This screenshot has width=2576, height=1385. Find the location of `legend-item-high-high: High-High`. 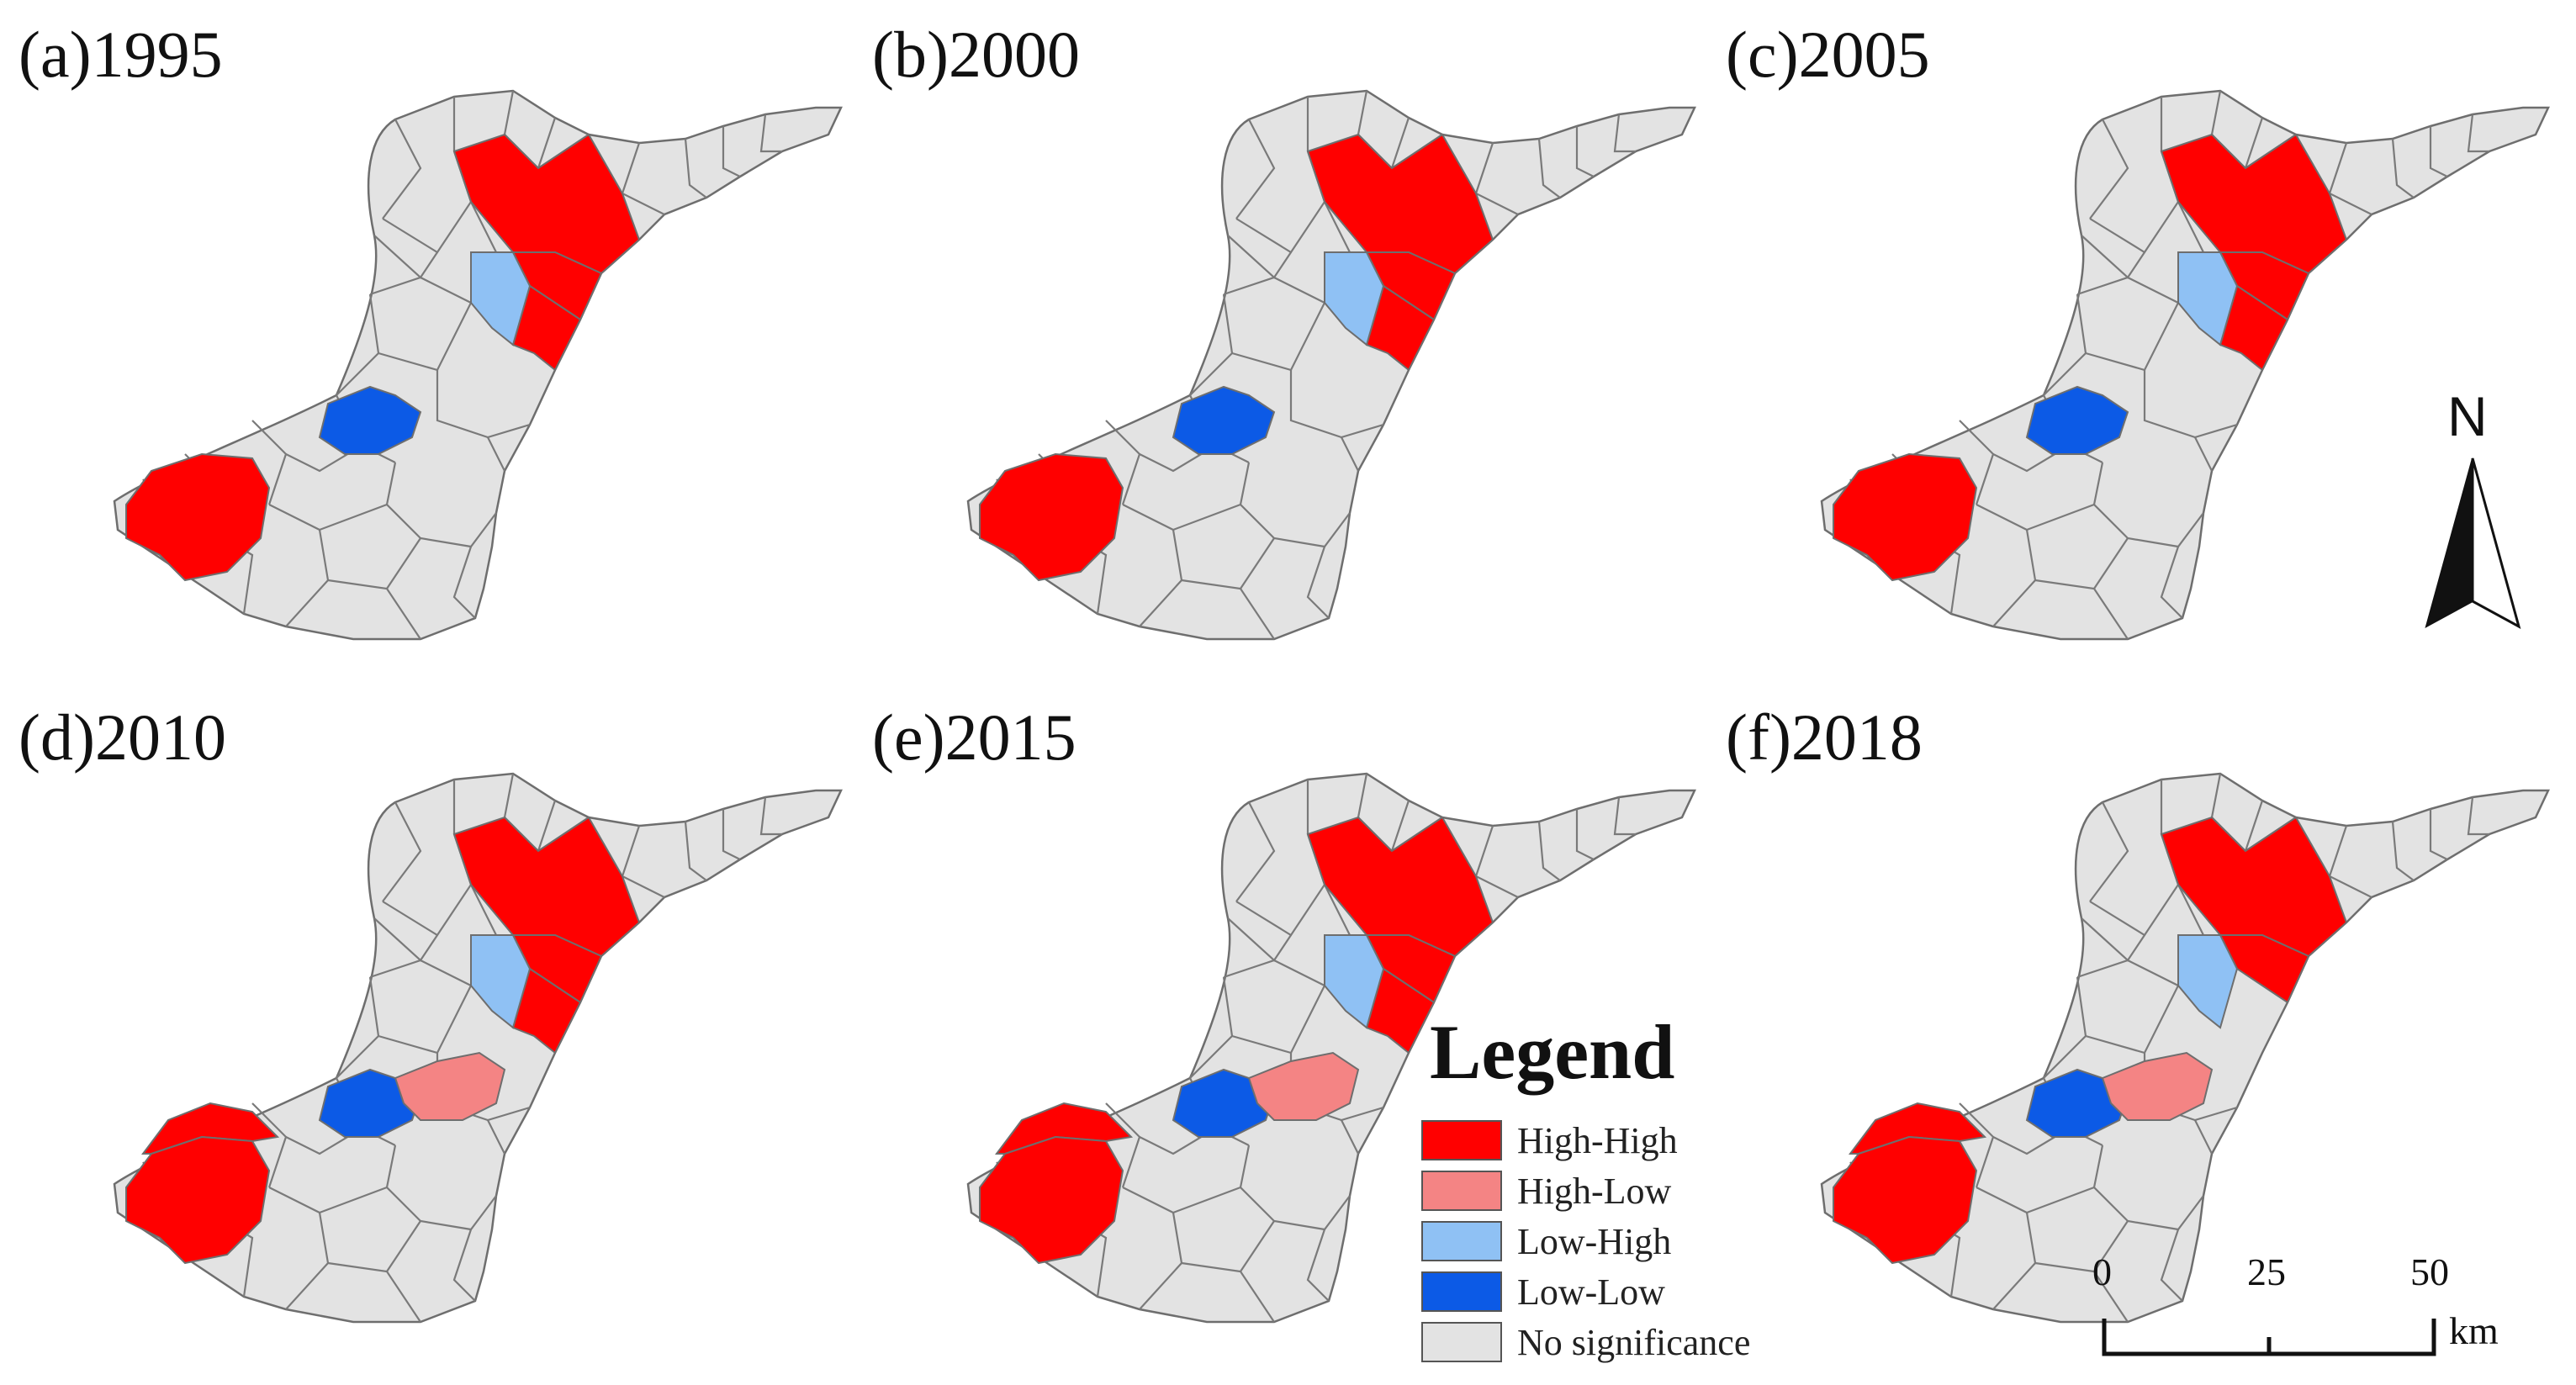

legend-item-high-high: High-High is located at coordinates (1549, 1140).